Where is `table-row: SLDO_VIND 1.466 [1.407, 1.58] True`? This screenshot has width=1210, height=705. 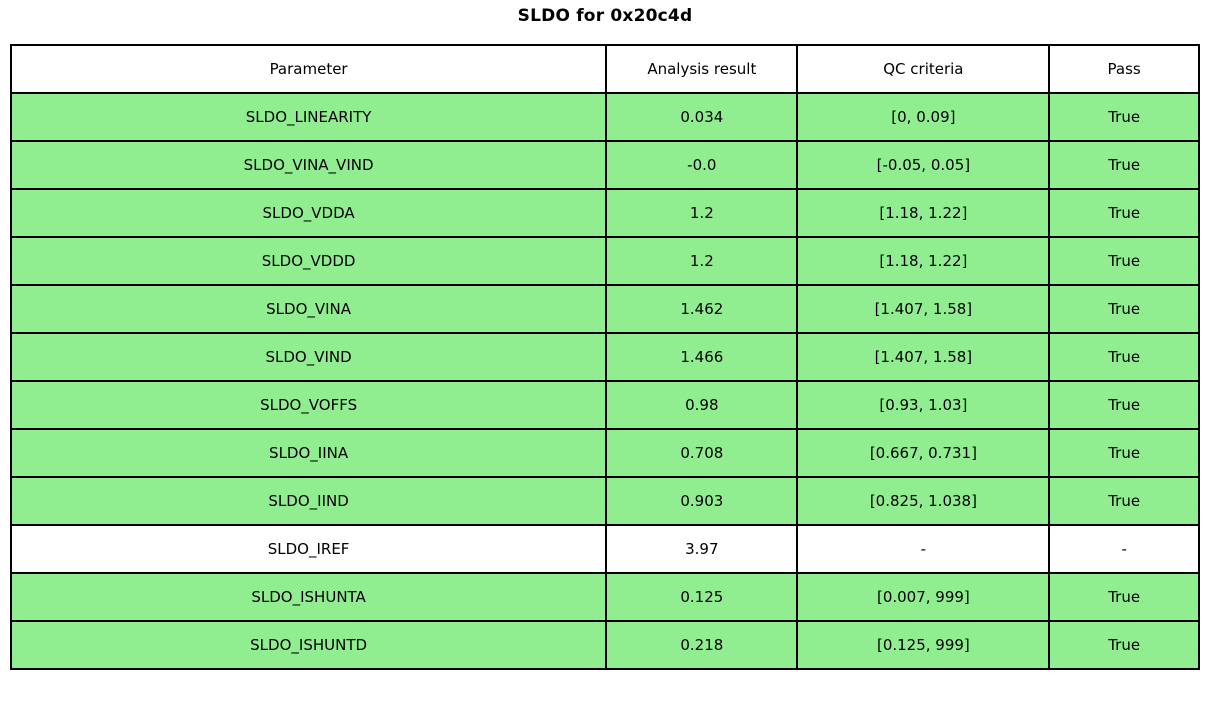 table-row: SLDO_VIND 1.466 [1.407, 1.58] True is located at coordinates (604, 357).